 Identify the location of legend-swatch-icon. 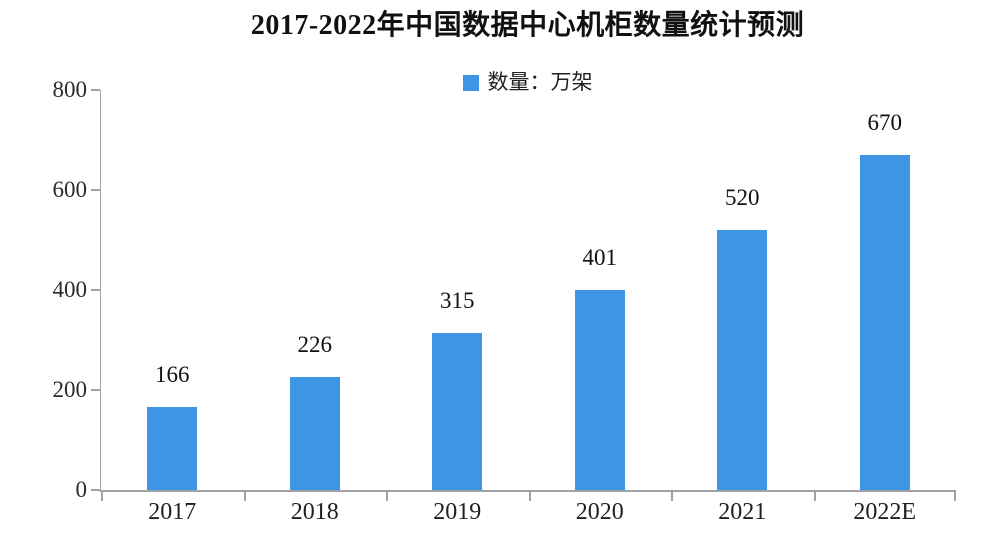
(470, 83).